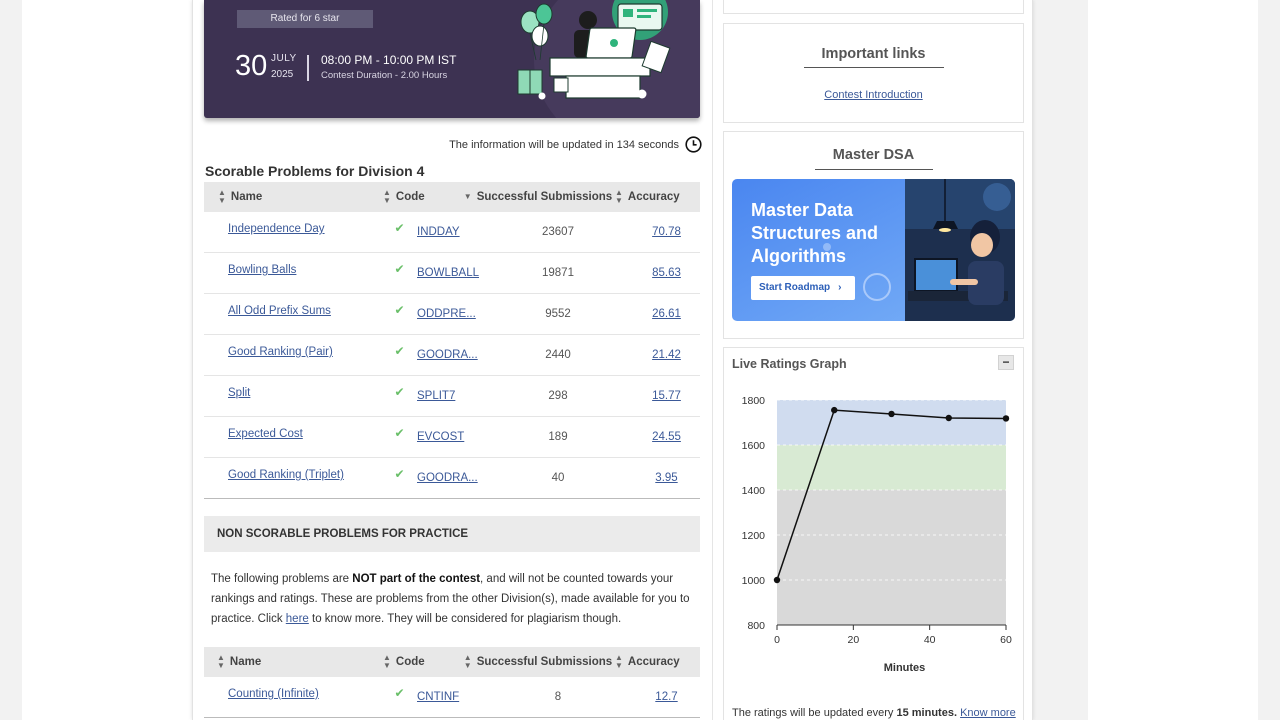  I want to click on master-dsa-card: Master DSA Master Data, so click(873, 235).